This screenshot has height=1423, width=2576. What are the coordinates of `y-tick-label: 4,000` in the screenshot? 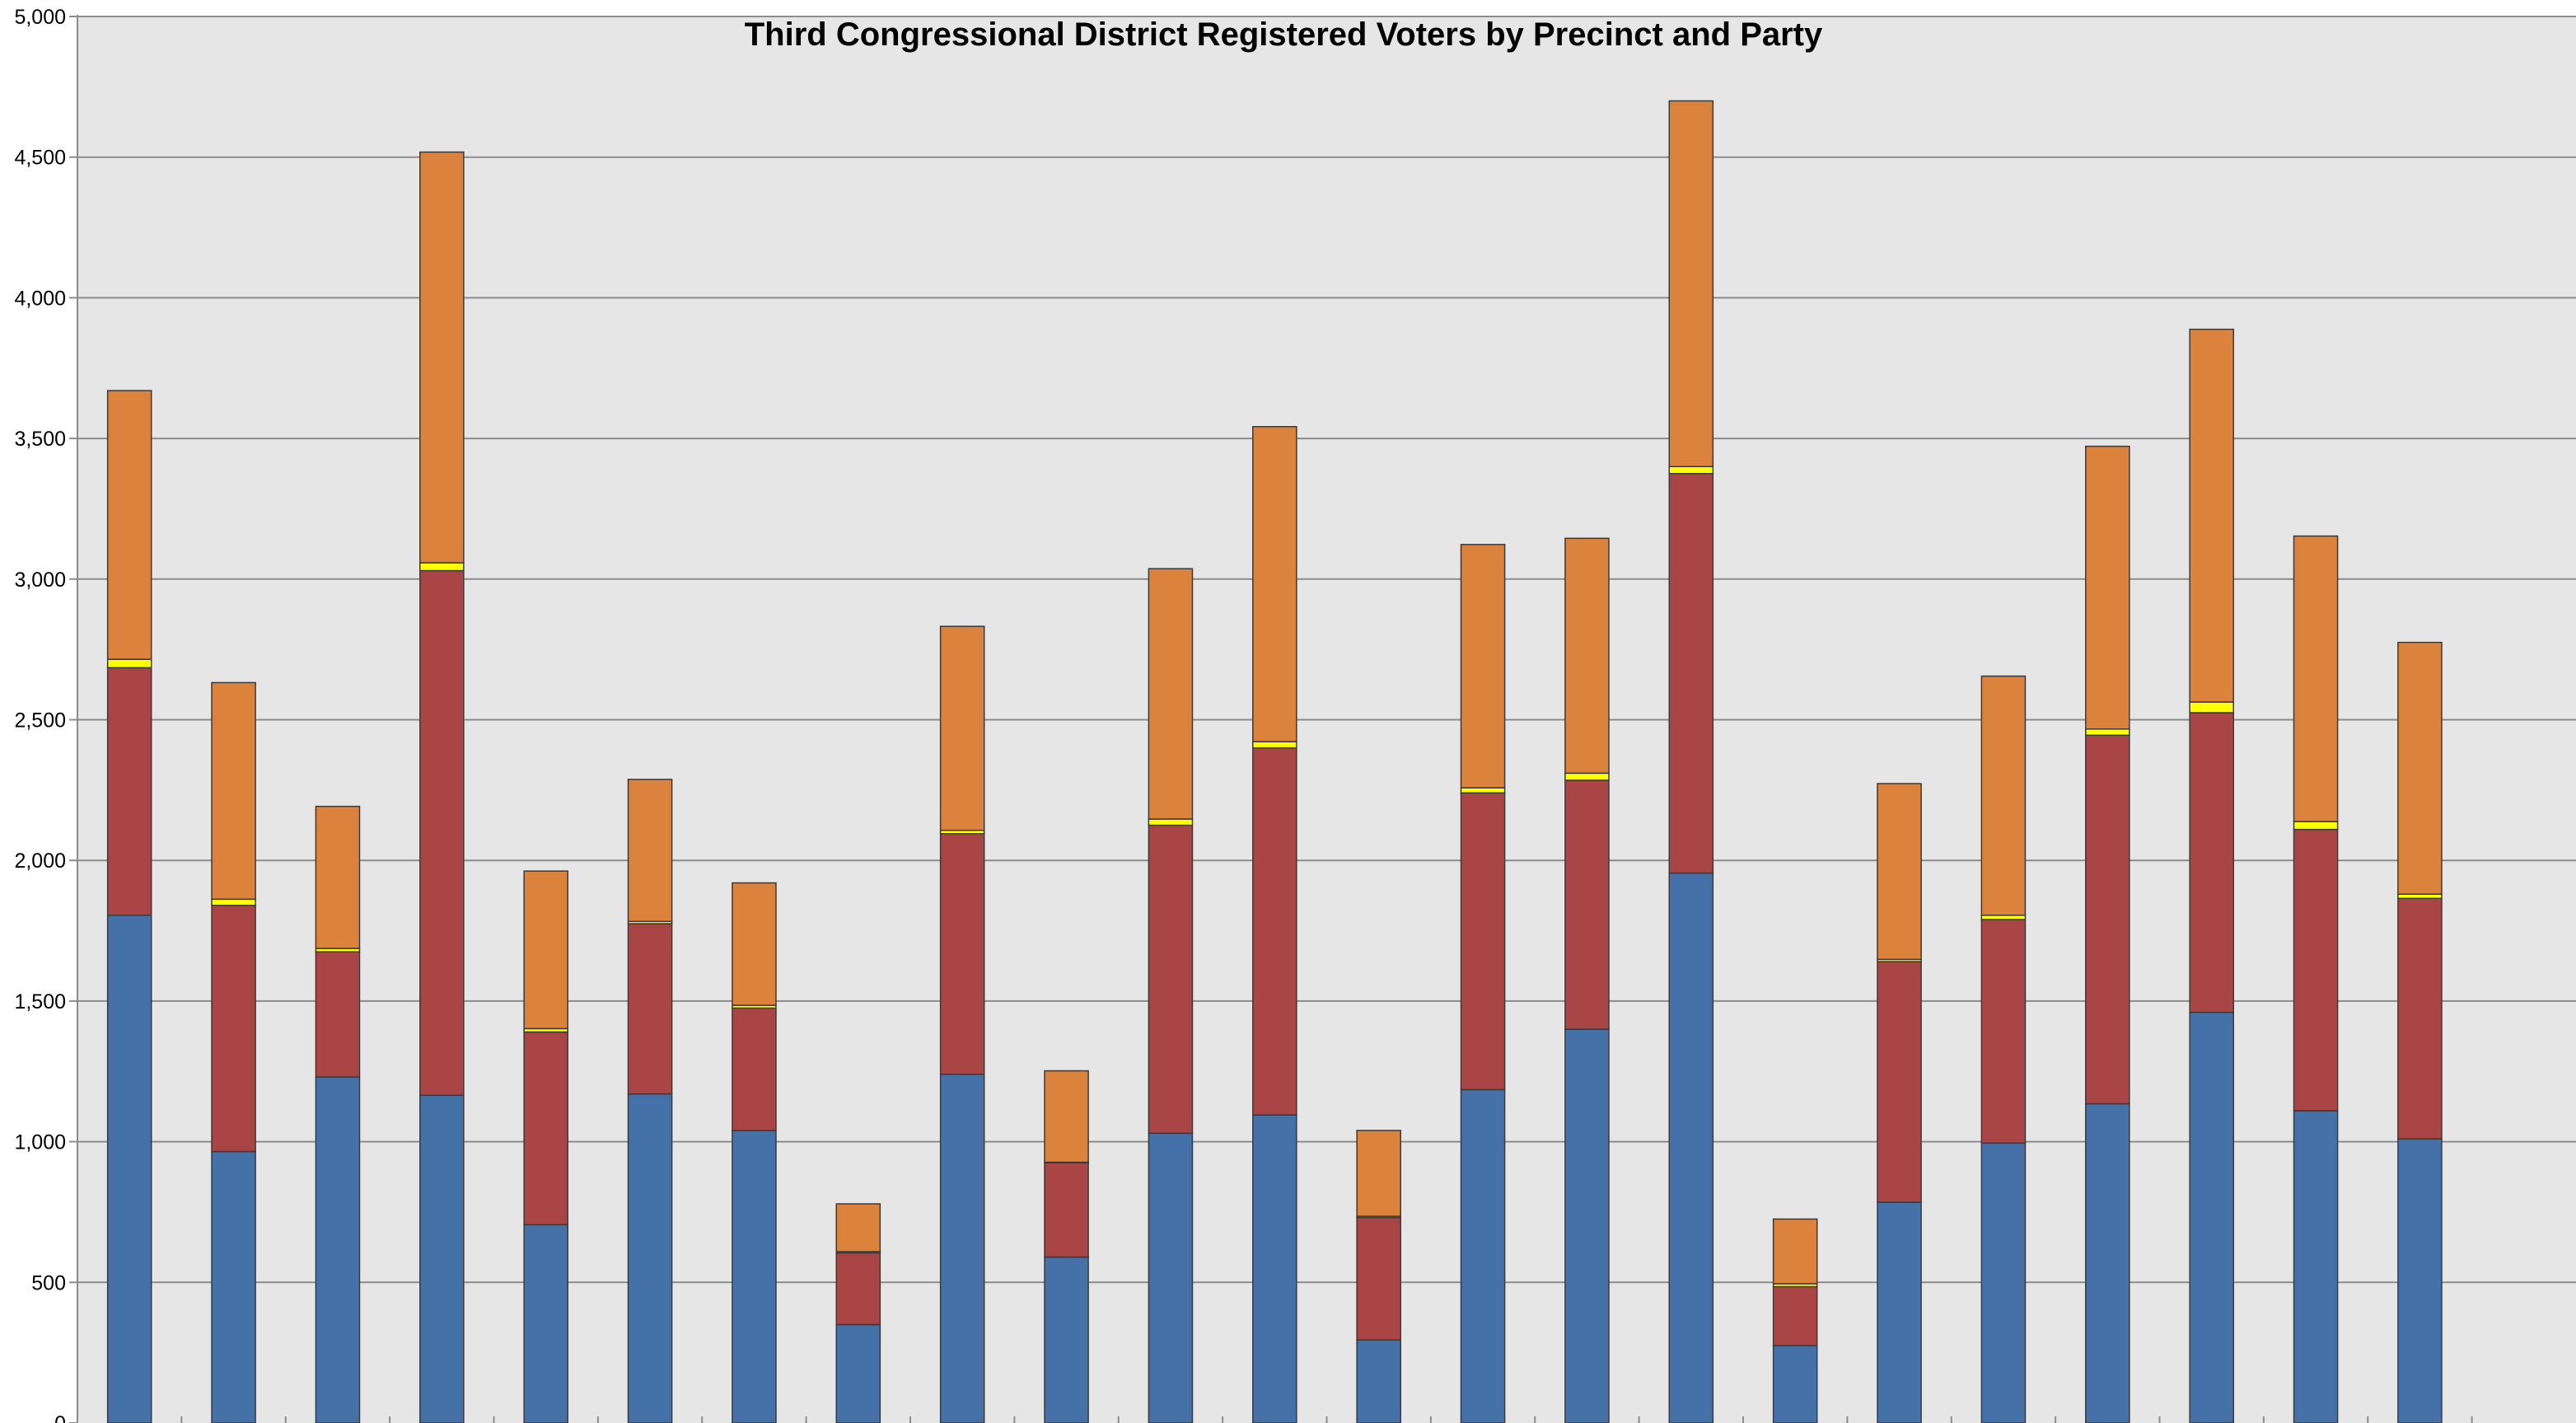 It's located at (40, 298).